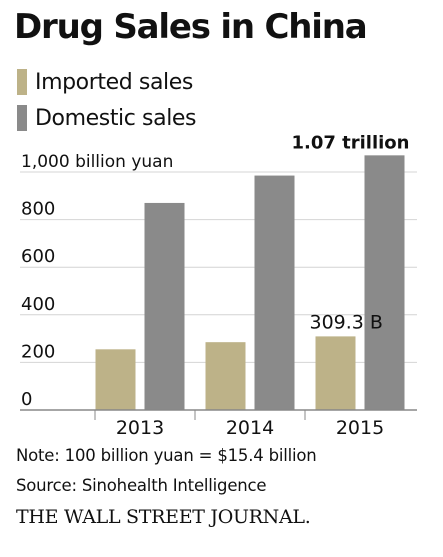 The height and width of the screenshot is (557, 443). Describe the element at coordinates (225, 376) in the screenshot. I see `bar-imported-2014` at that location.